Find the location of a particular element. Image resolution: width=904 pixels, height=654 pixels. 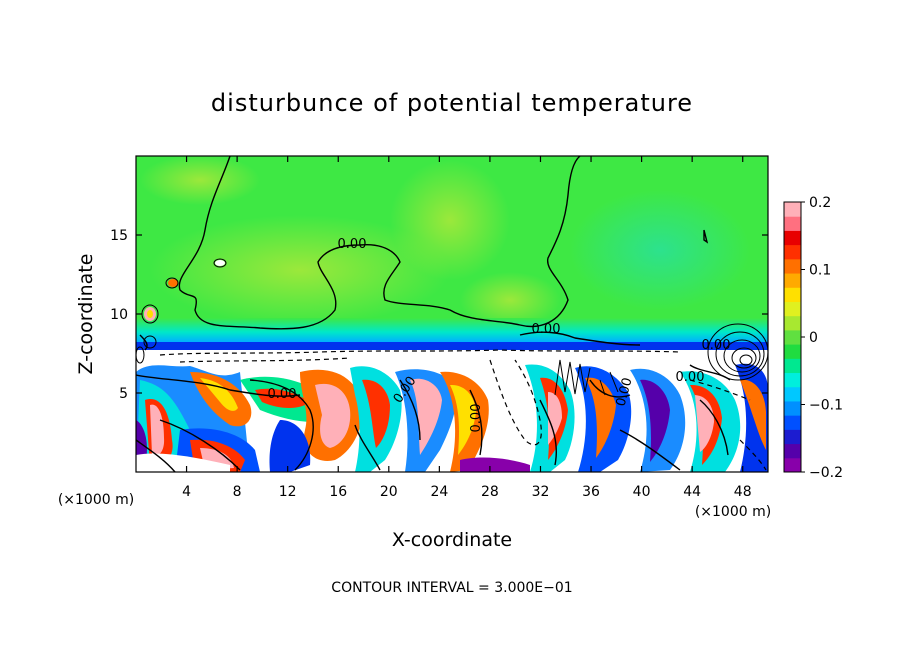

x-tick-label: 4 is located at coordinates (186, 492).